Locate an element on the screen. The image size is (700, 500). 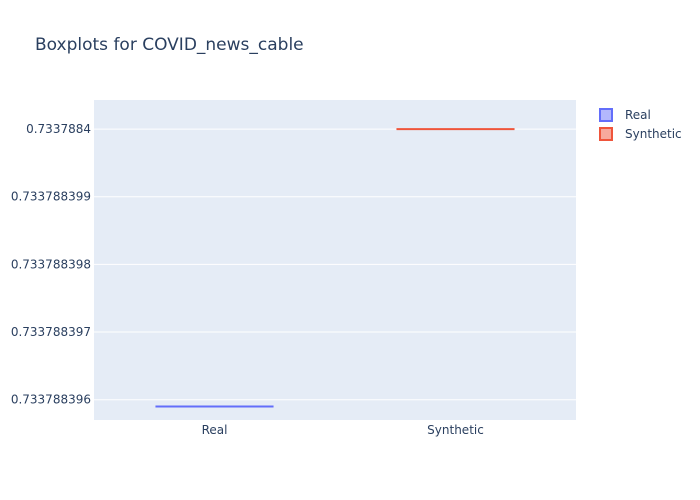
y-tick-label: 0.7337884 is located at coordinates (58, 129).